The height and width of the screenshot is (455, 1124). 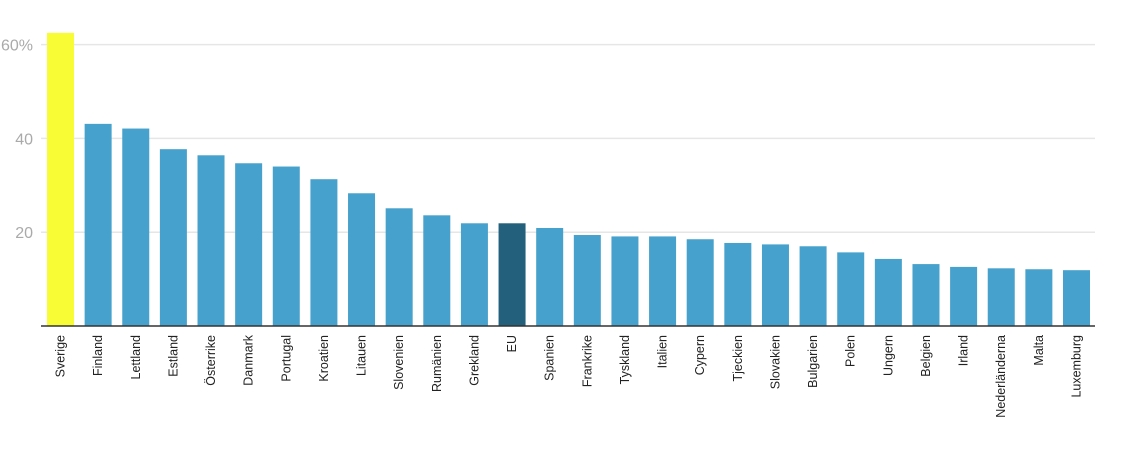 I want to click on x-tick-label: Italien, so click(x=663, y=351).